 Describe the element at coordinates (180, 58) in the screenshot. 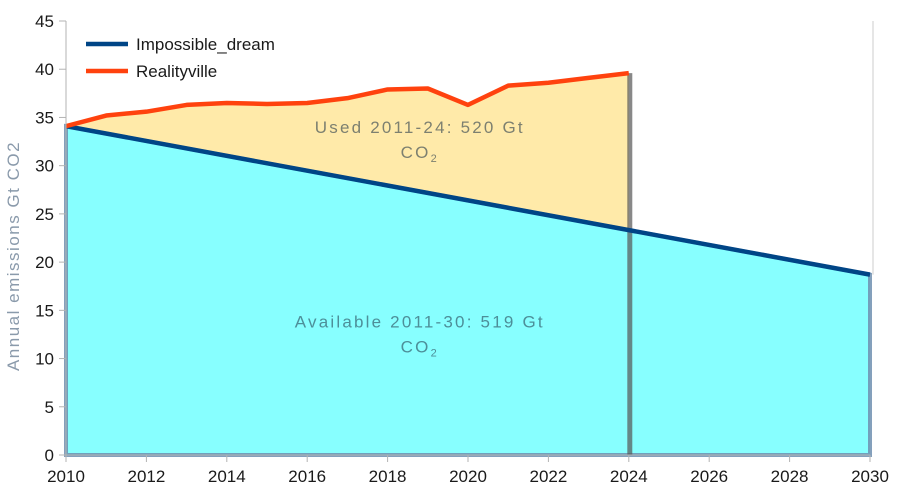

I see `legend: Impossible_dream Realityville` at that location.